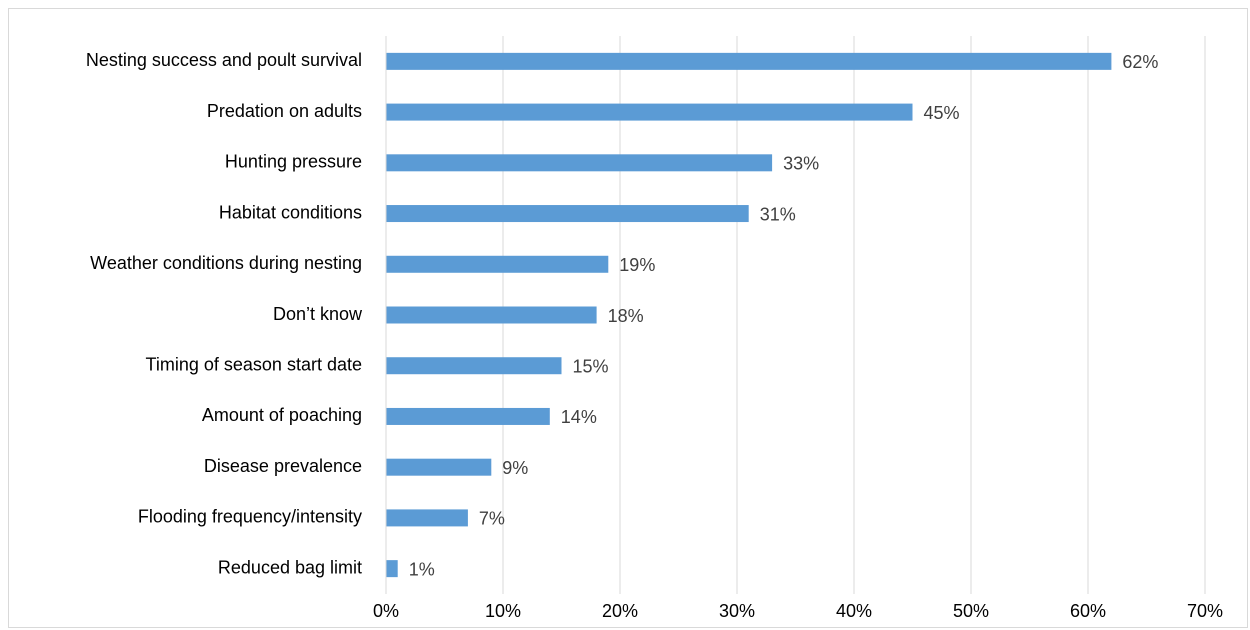  Describe the element at coordinates (290, 212) in the screenshot. I see `category-label: Habitat conditions` at that location.